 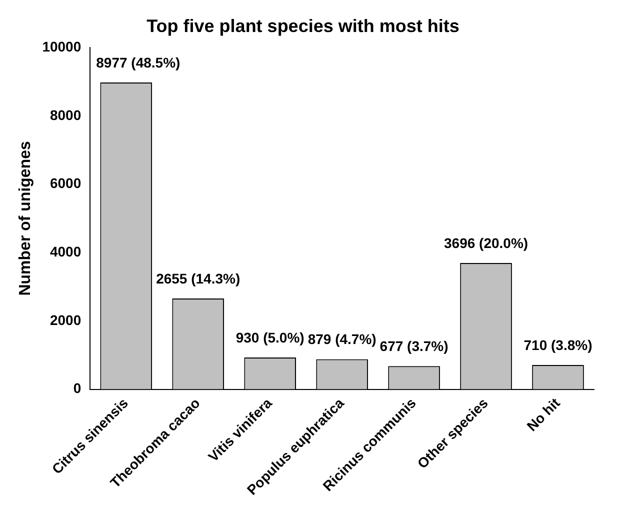 What do you see at coordinates (198, 278) in the screenshot?
I see `data-label: 2655 (14.3%)` at bounding box center [198, 278].